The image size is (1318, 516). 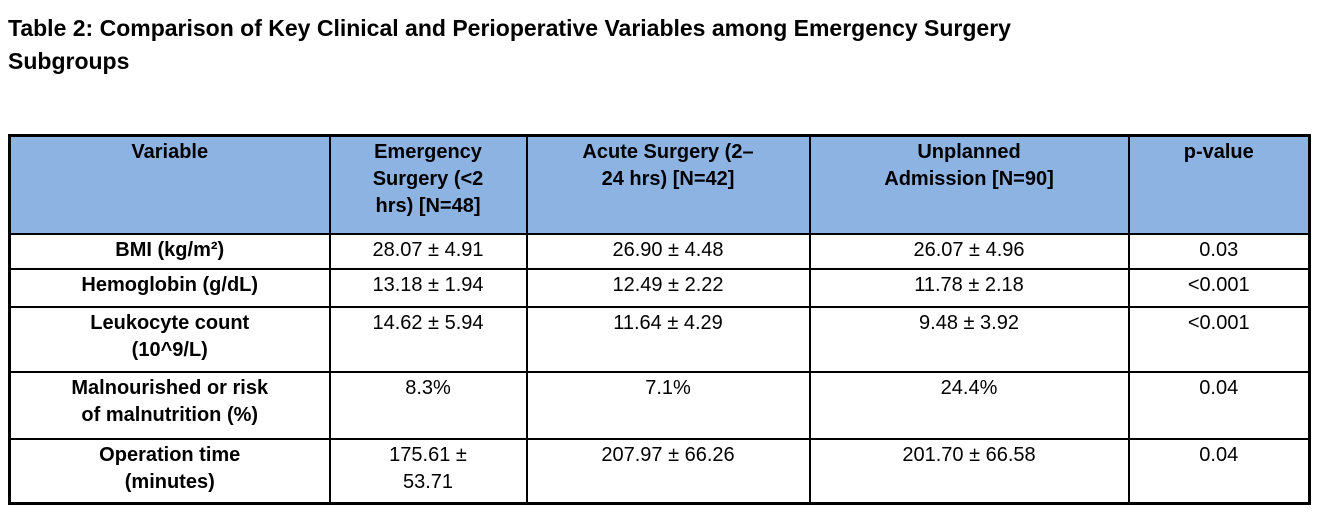 What do you see at coordinates (668, 287) in the screenshot?
I see `value-cell: 12.49 ± 2.22` at bounding box center [668, 287].